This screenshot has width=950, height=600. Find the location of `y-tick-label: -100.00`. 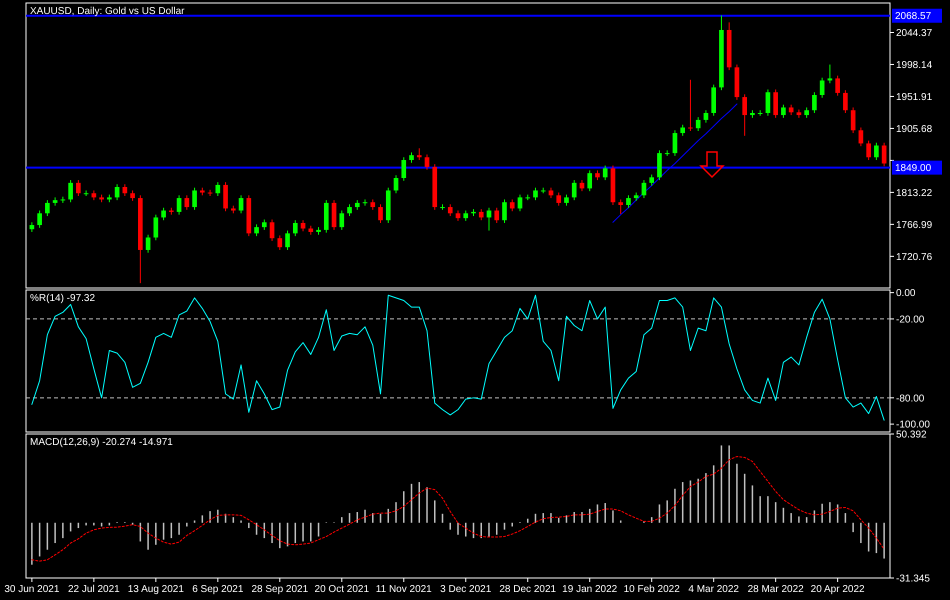

y-tick-label: -100.00 is located at coordinates (913, 425).